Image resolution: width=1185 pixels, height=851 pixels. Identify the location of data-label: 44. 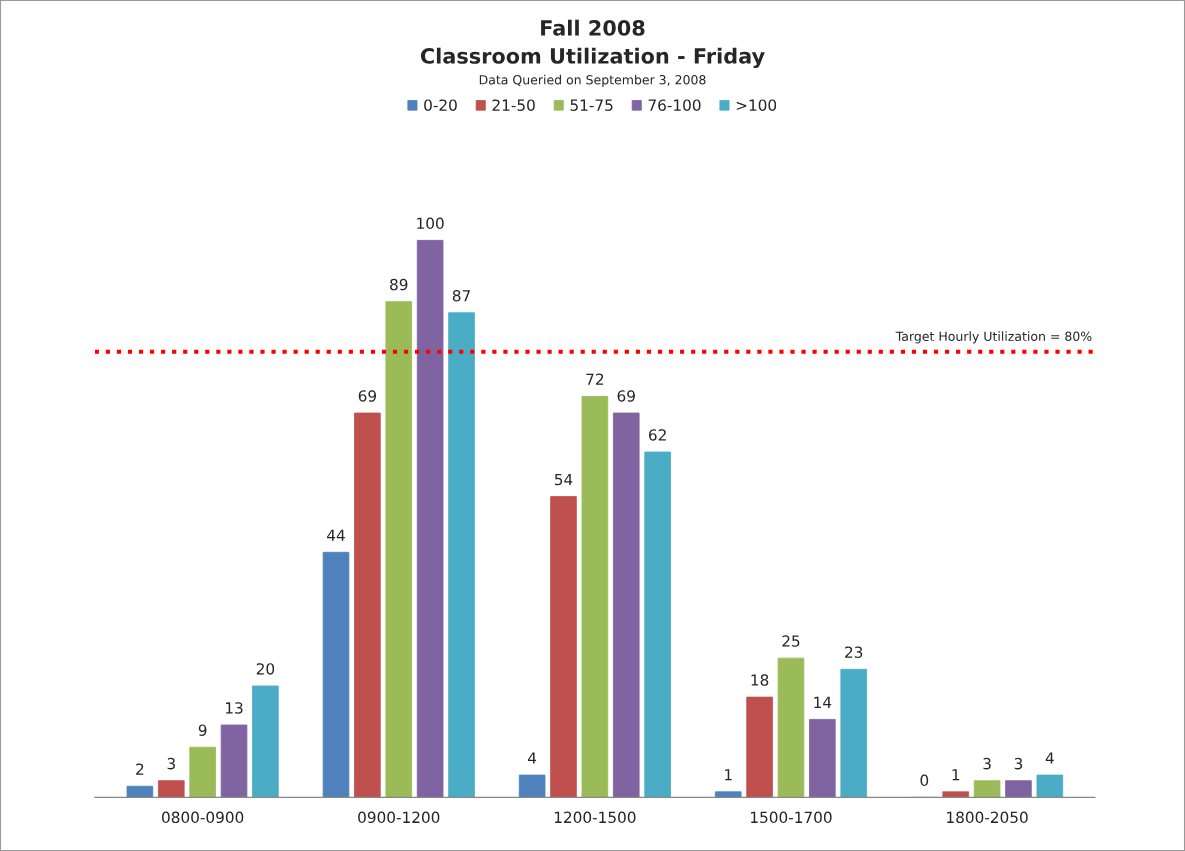
(336, 535).